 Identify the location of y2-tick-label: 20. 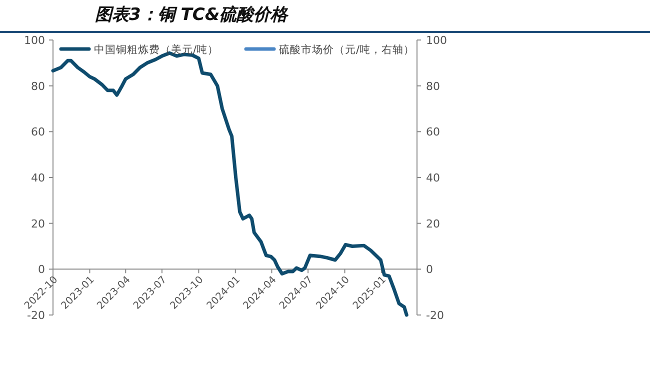
(433, 223).